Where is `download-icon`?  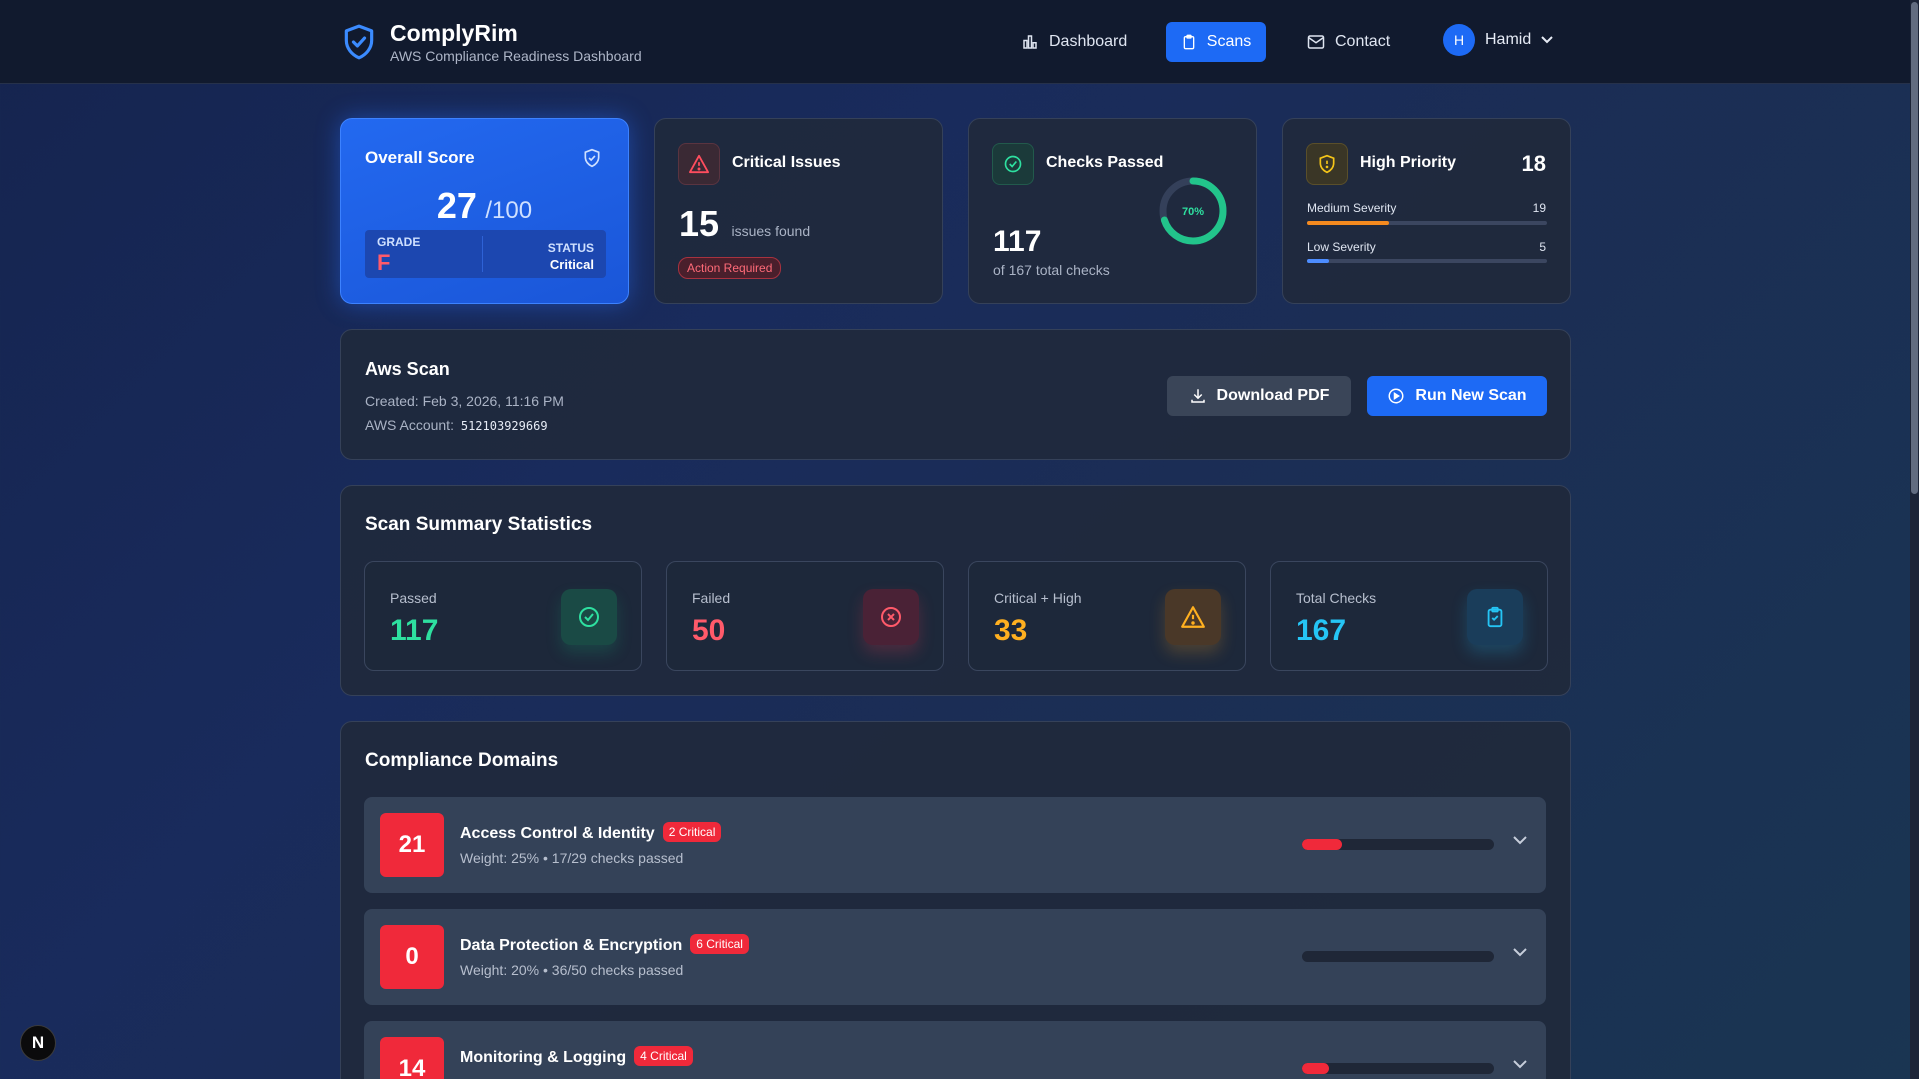 download-icon is located at coordinates (1197, 396).